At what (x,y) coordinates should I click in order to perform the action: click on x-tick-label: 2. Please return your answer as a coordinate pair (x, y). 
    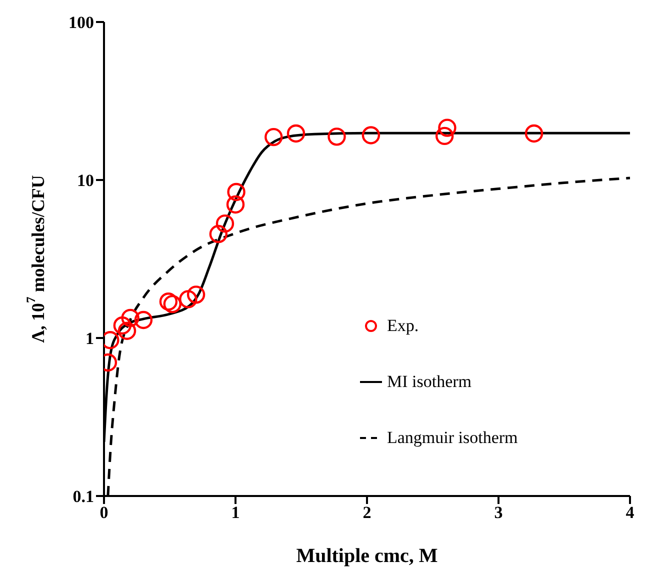
    Looking at the image, I should click on (367, 512).